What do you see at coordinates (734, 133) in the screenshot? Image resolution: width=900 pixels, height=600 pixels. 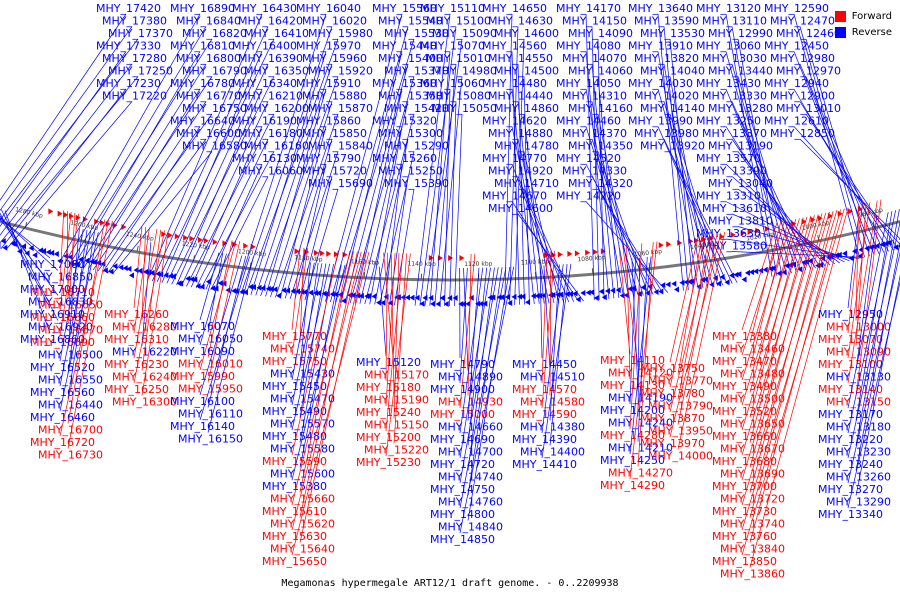 I see `gene-label-upper: MHY_13370` at bounding box center [734, 133].